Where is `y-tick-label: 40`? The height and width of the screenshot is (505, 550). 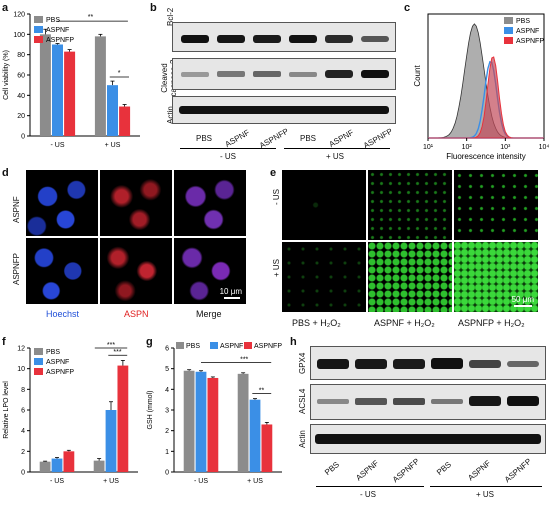 y-tick-label: 40 is located at coordinates (21, 96).